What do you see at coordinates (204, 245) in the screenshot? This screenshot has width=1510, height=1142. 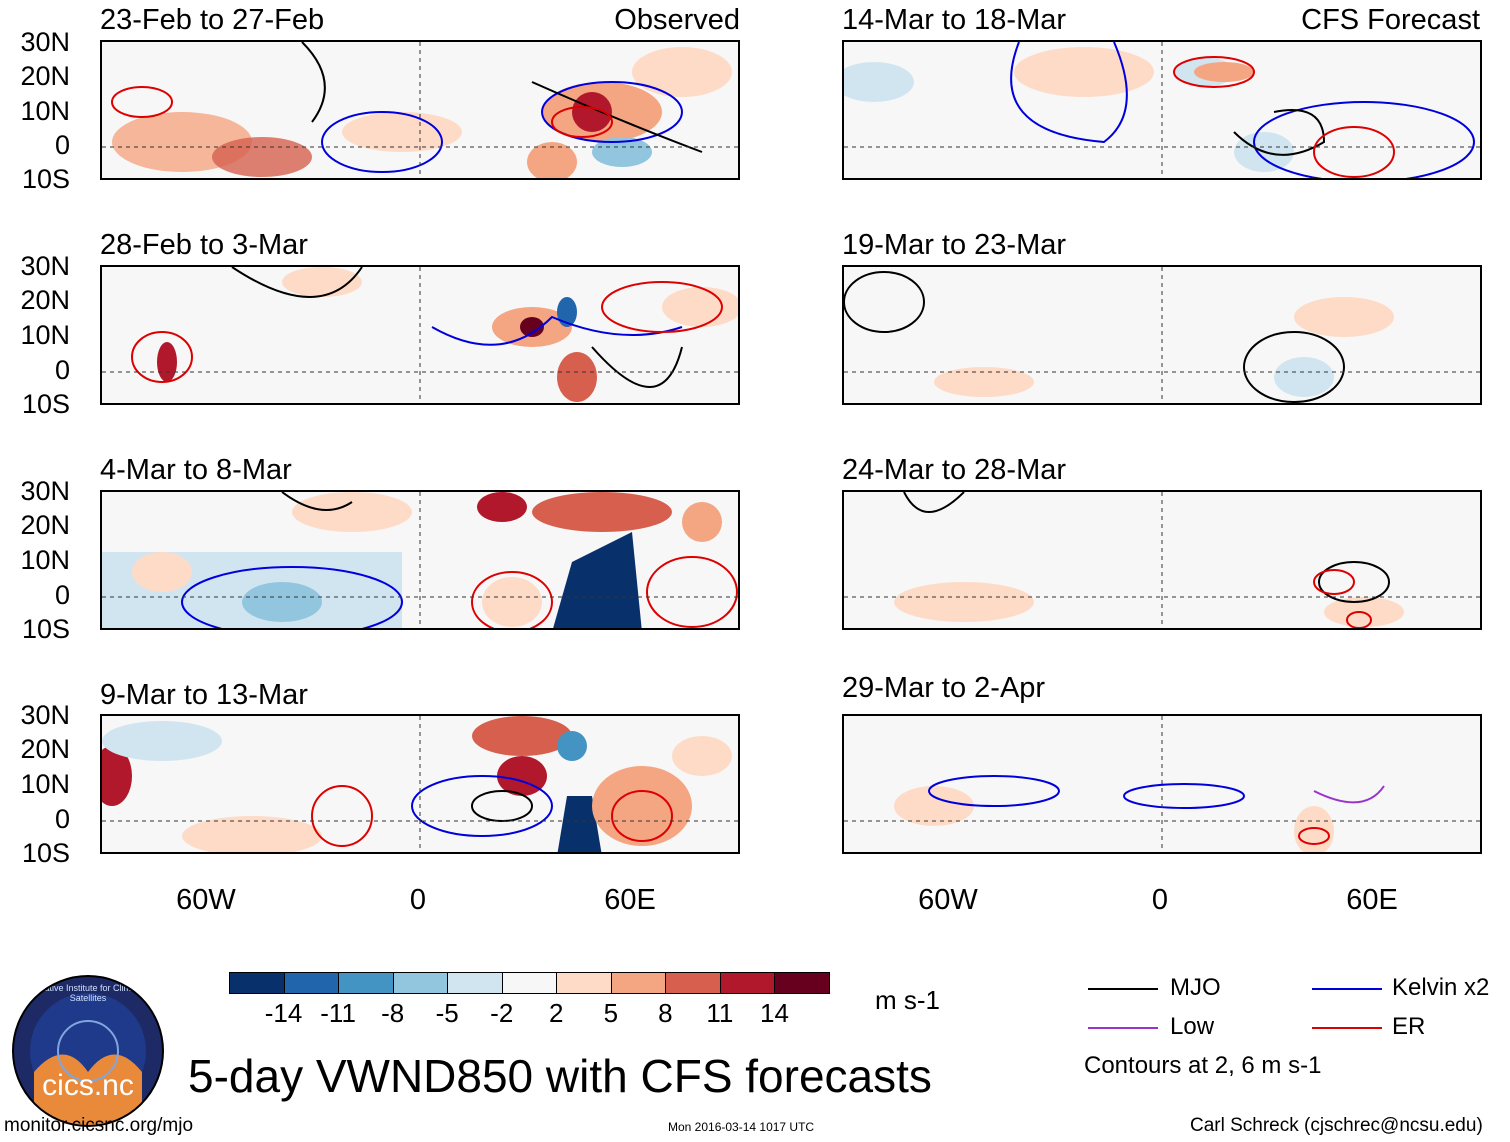 I see `panel-title: 28-Feb to 3-Mar` at bounding box center [204, 245].